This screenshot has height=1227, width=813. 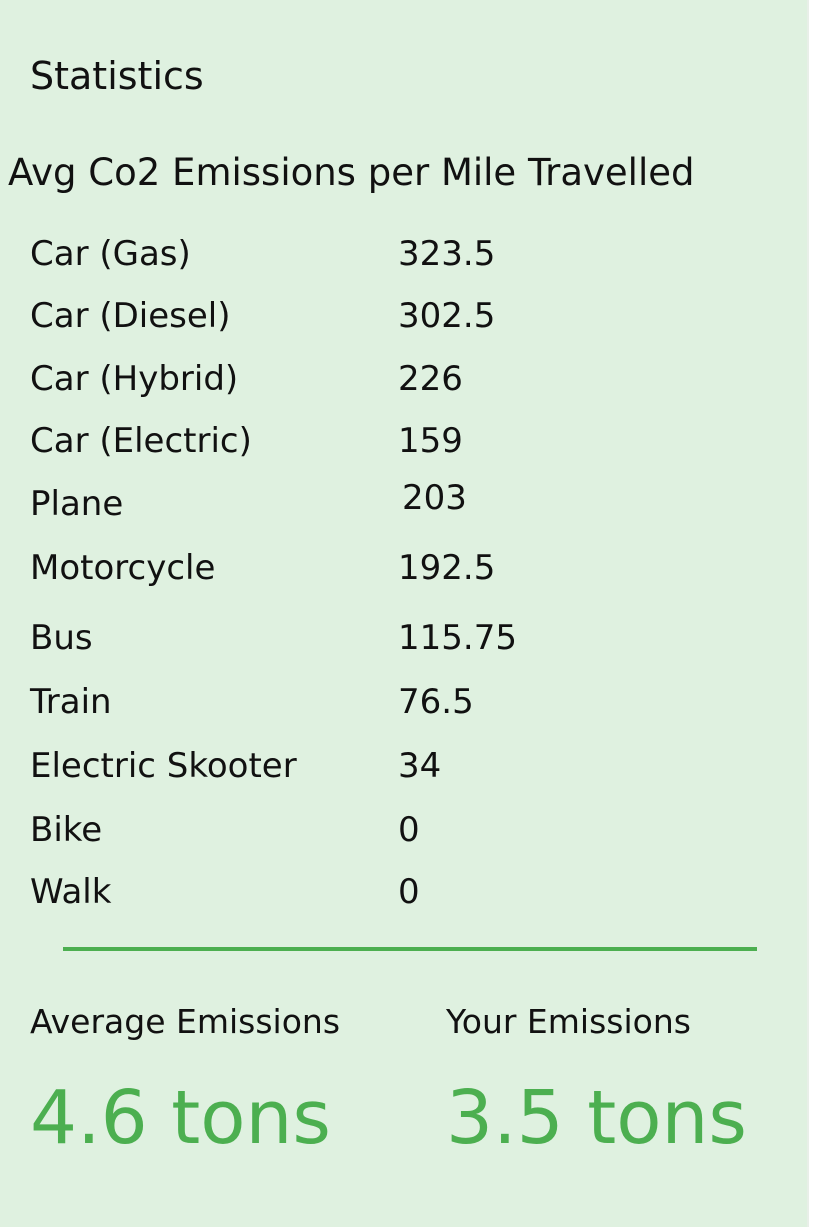 What do you see at coordinates (310, 502) in the screenshot?
I see `table-row: Plane 203` at bounding box center [310, 502].